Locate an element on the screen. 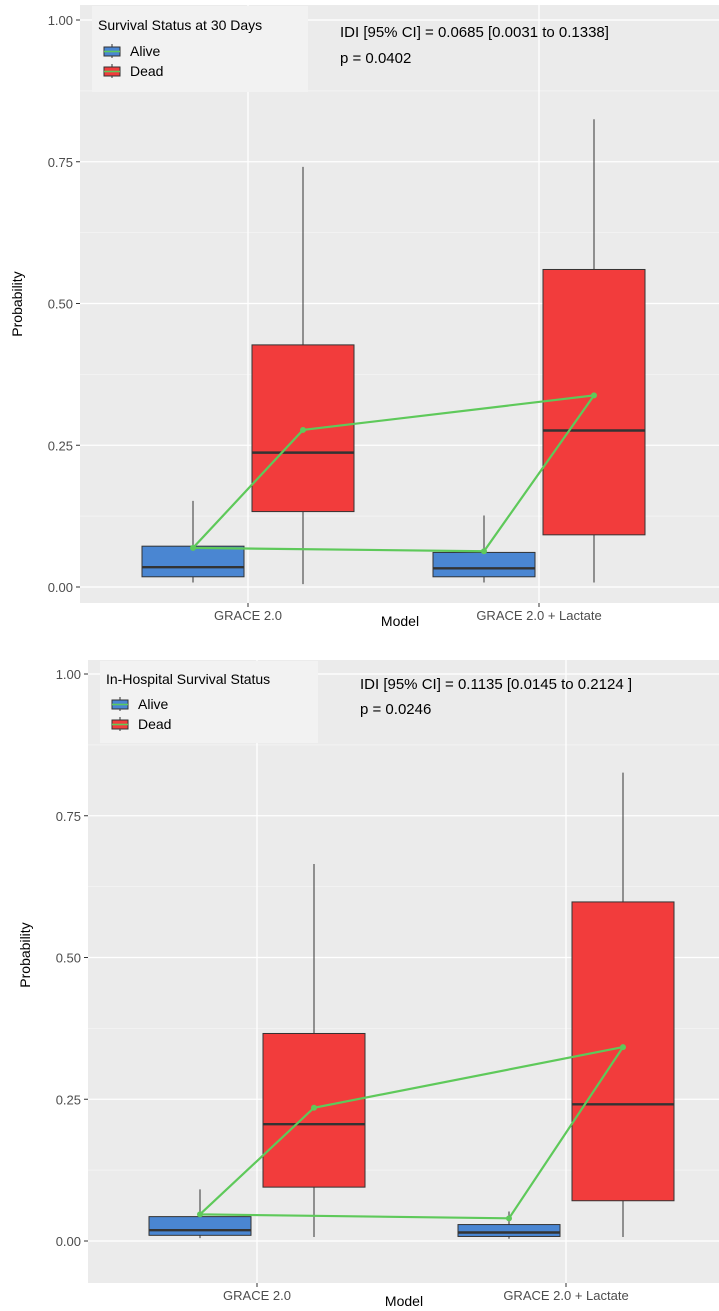  p-value-annotation: p = 0.0402 is located at coordinates (375, 58).